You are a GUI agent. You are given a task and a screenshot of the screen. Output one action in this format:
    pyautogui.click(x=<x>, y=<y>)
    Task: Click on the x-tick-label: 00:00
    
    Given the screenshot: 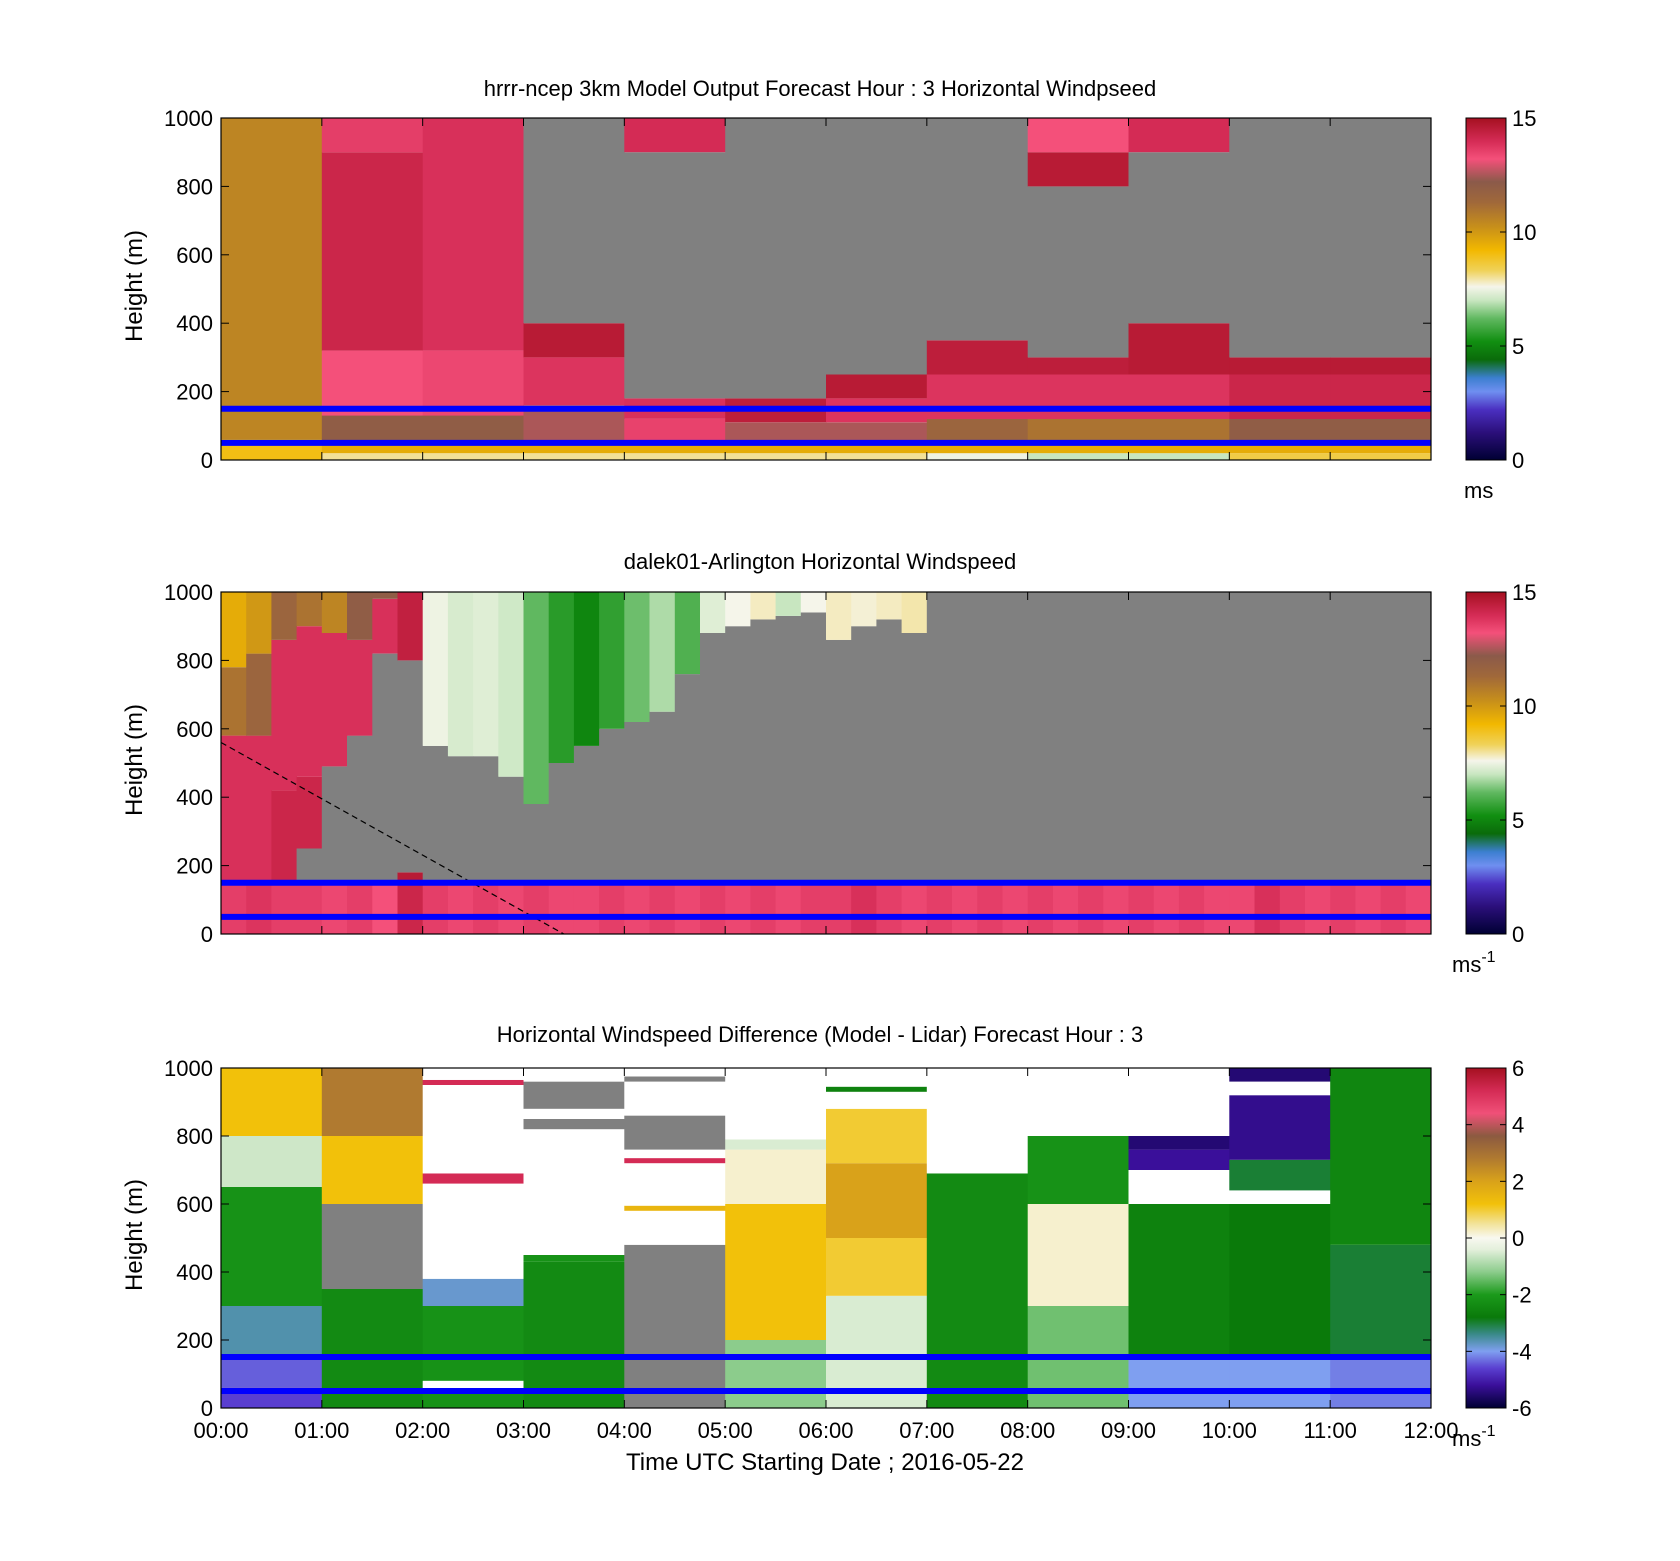 What is the action you would take?
    pyautogui.click(x=220, y=1430)
    